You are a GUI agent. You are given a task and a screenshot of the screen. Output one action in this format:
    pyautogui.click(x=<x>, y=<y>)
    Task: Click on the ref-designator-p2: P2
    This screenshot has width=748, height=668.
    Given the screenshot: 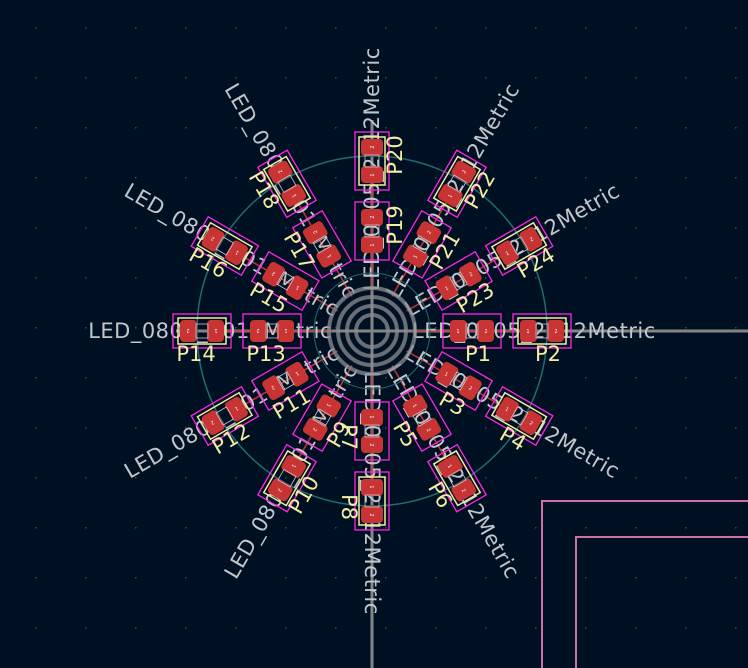 What is the action you would take?
    pyautogui.click(x=548, y=354)
    